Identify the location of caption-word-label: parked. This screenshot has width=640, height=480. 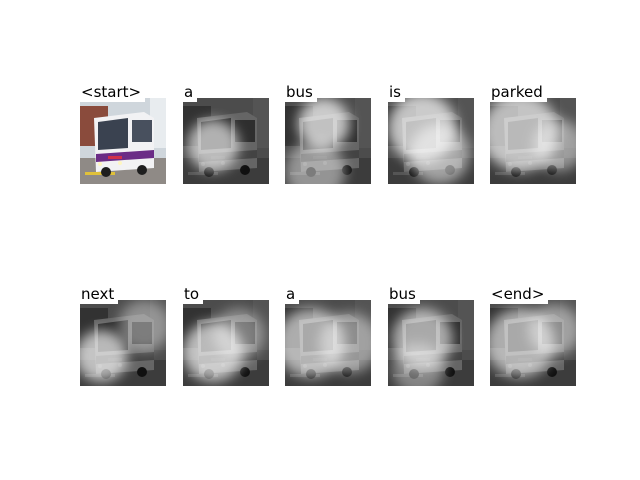
(518, 92).